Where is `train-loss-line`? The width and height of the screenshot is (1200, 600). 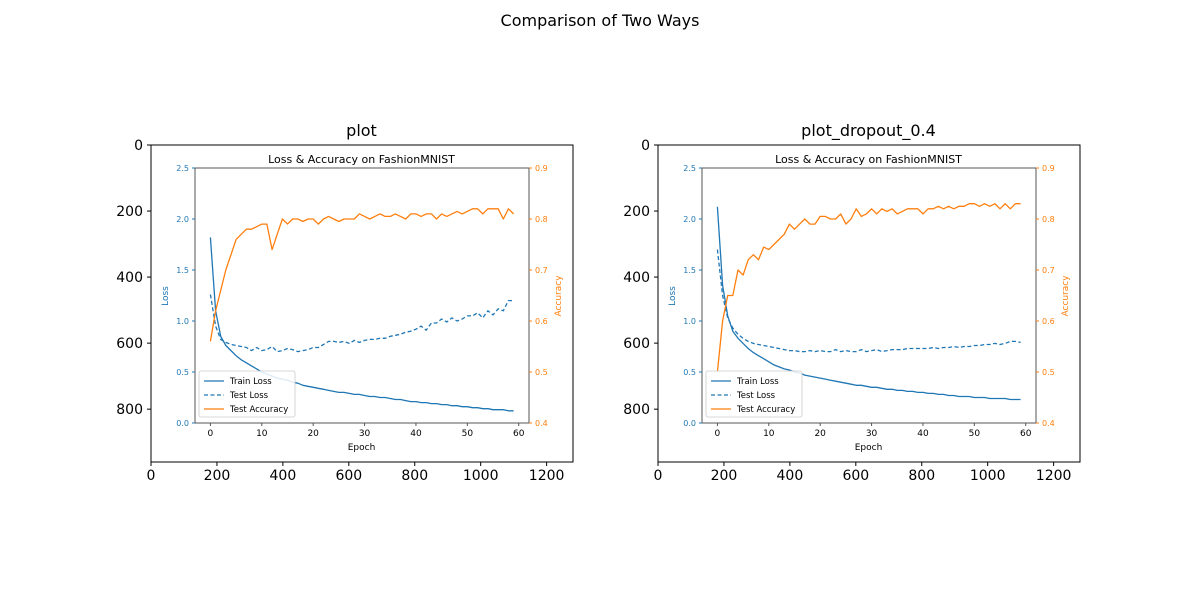 train-loss-line is located at coordinates (868, 303).